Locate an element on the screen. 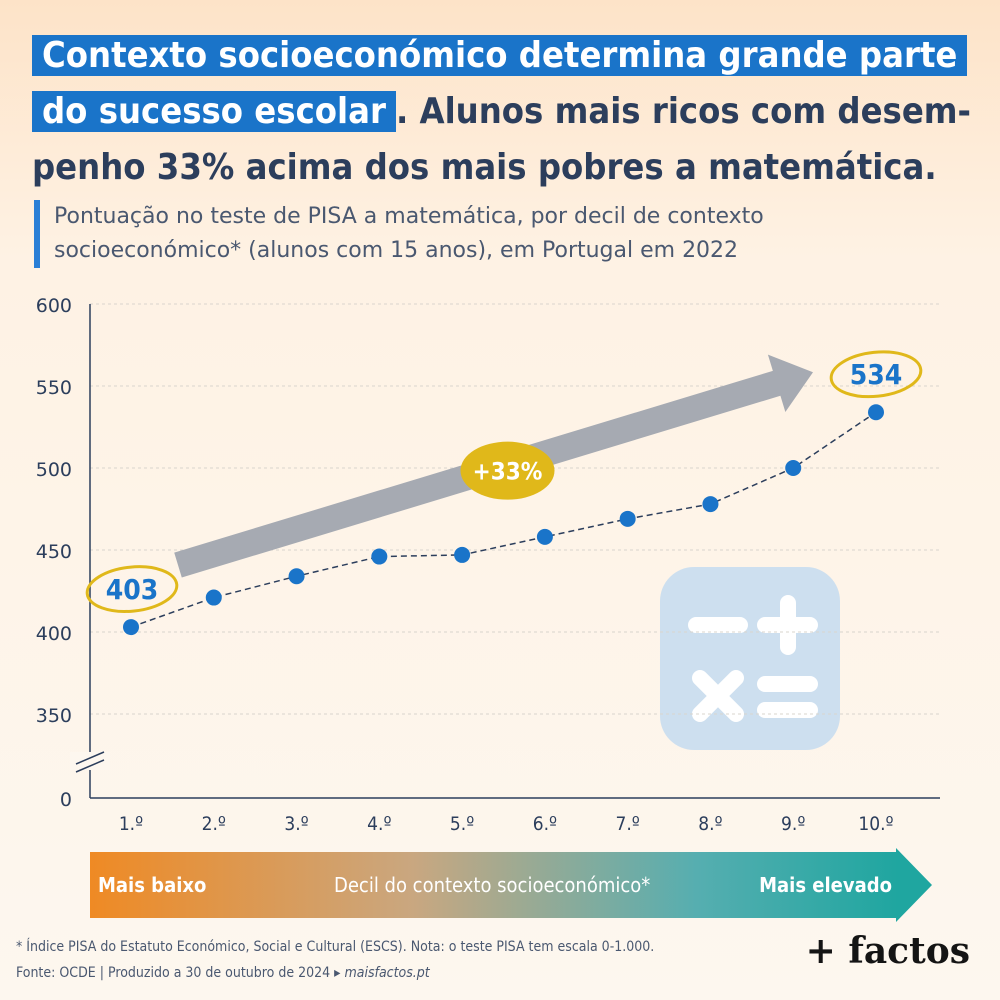 This screenshot has height=1000, width=1000. pct-label: +33% is located at coordinates (508, 472).